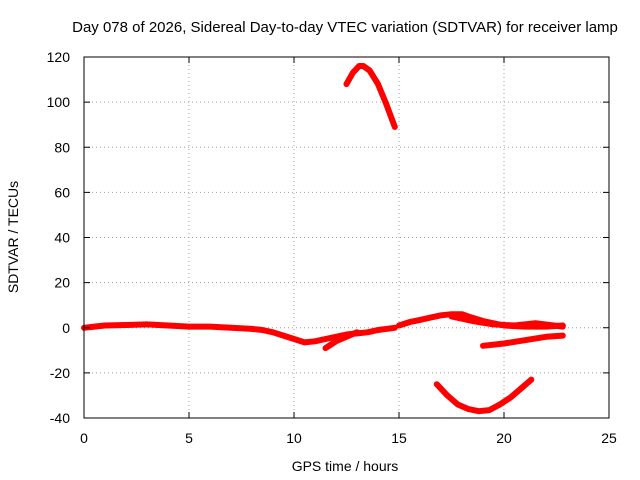  Describe the element at coordinates (294, 438) in the screenshot. I see `x-tick-label: 10` at that location.